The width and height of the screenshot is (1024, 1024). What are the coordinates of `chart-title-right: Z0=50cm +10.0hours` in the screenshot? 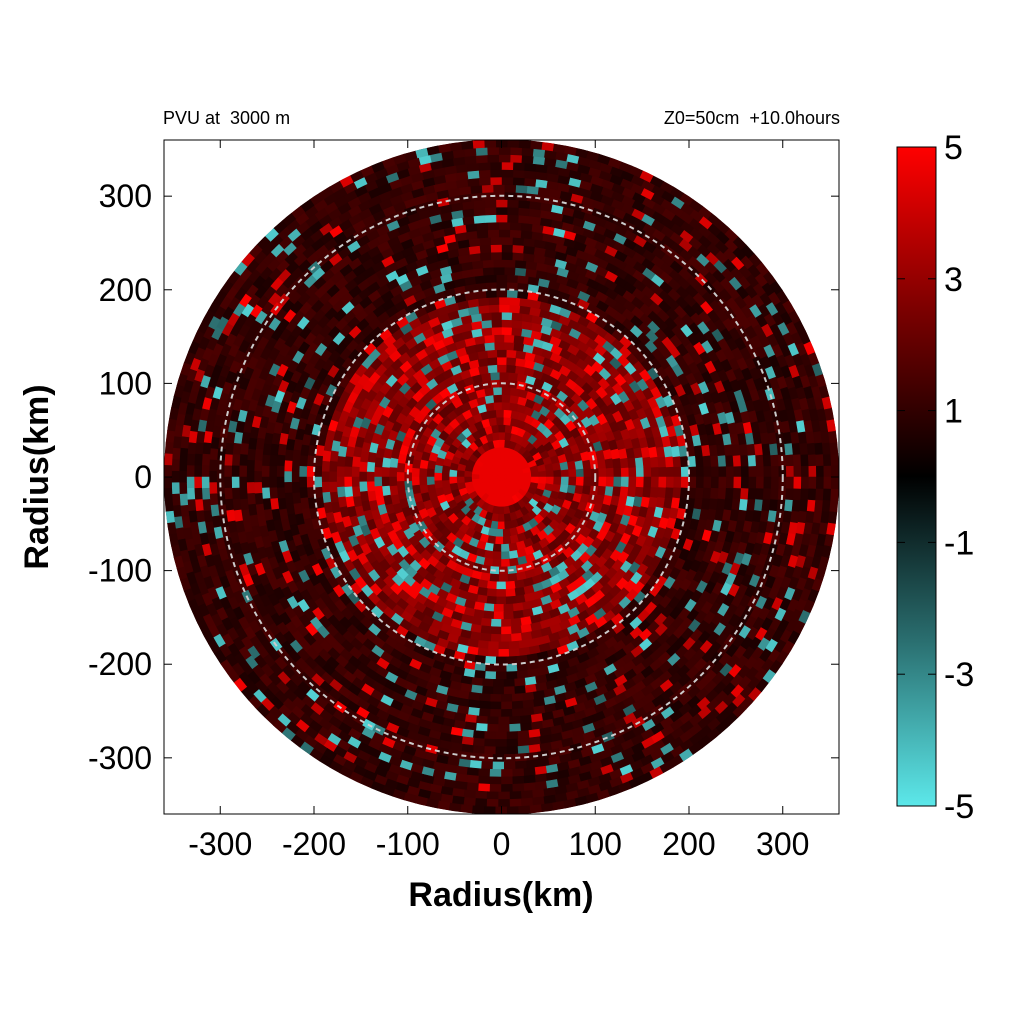 It's located at (751, 118).